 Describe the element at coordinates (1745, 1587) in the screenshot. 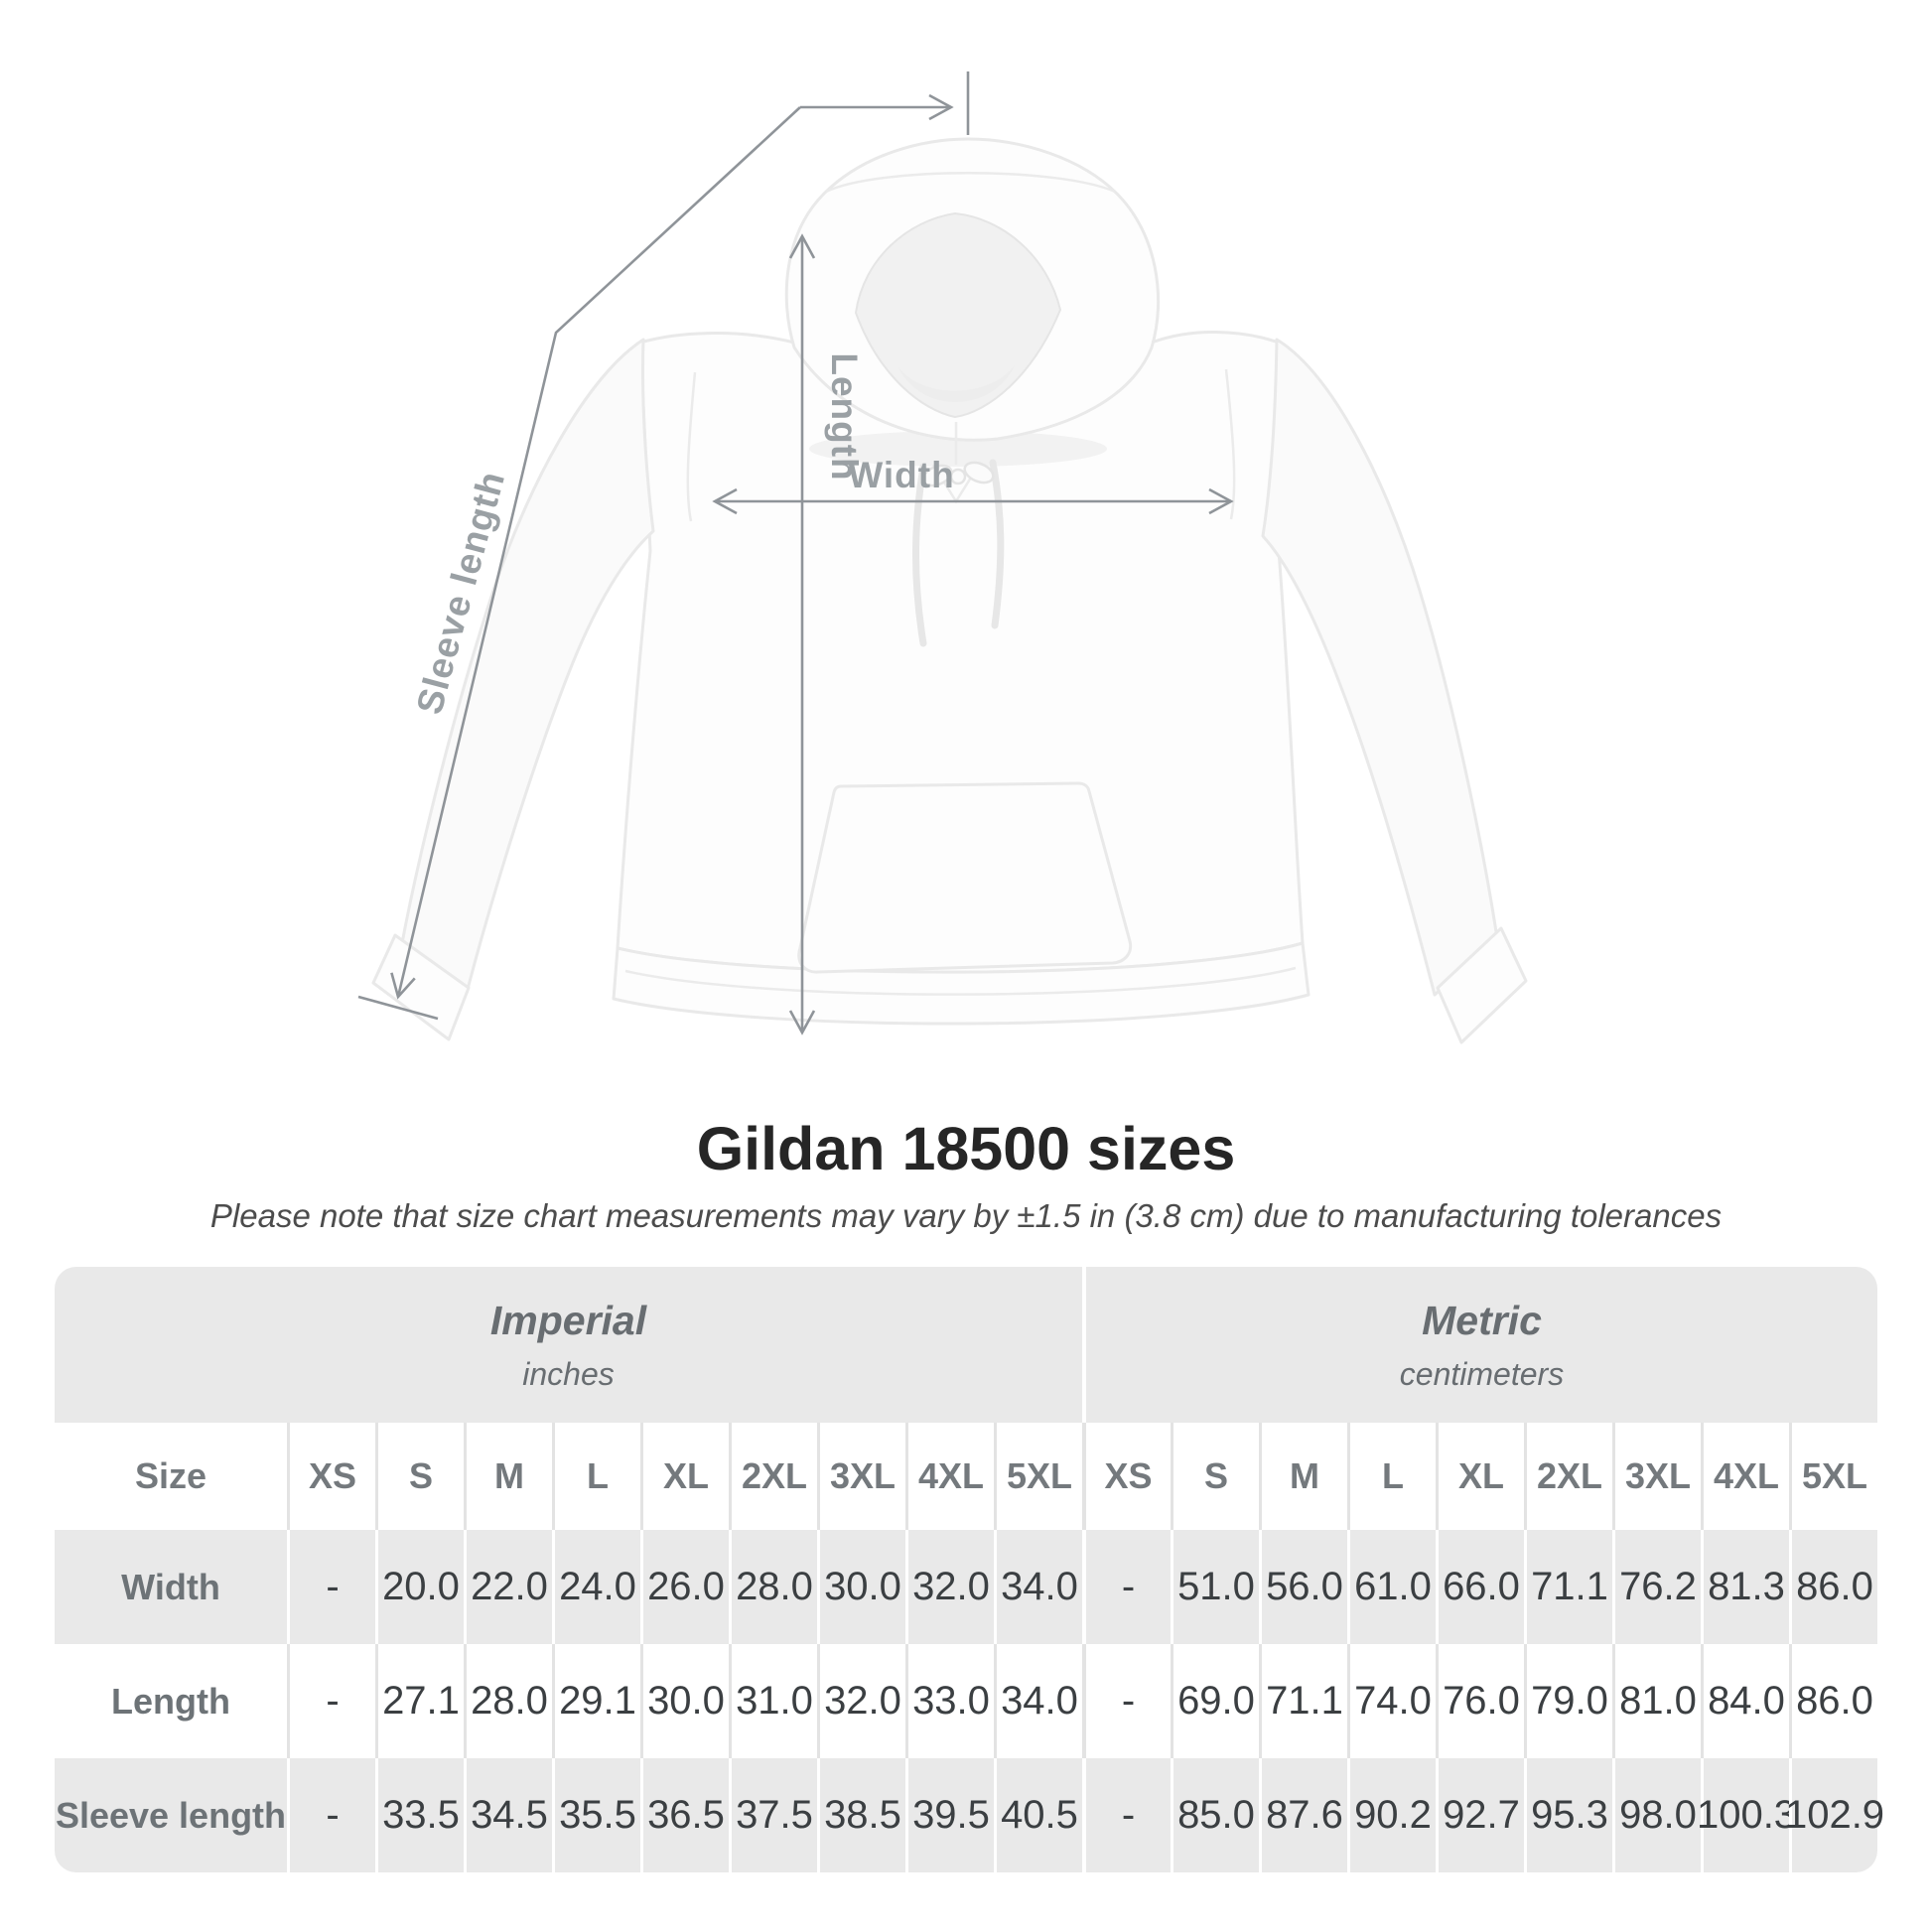

I see `width-value-cell: 81.3` at that location.